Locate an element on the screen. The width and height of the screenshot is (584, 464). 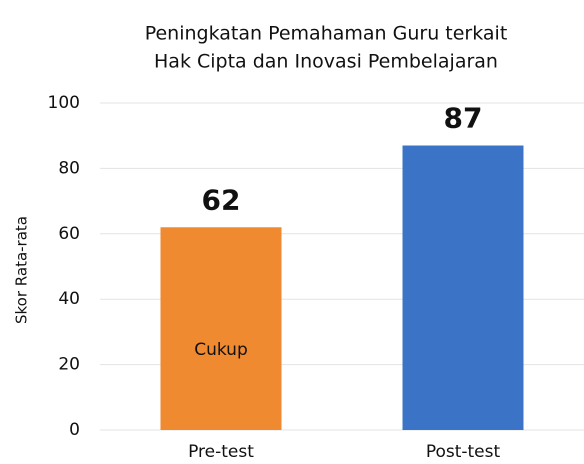
y-tick-label: 20 is located at coordinates (69, 365).